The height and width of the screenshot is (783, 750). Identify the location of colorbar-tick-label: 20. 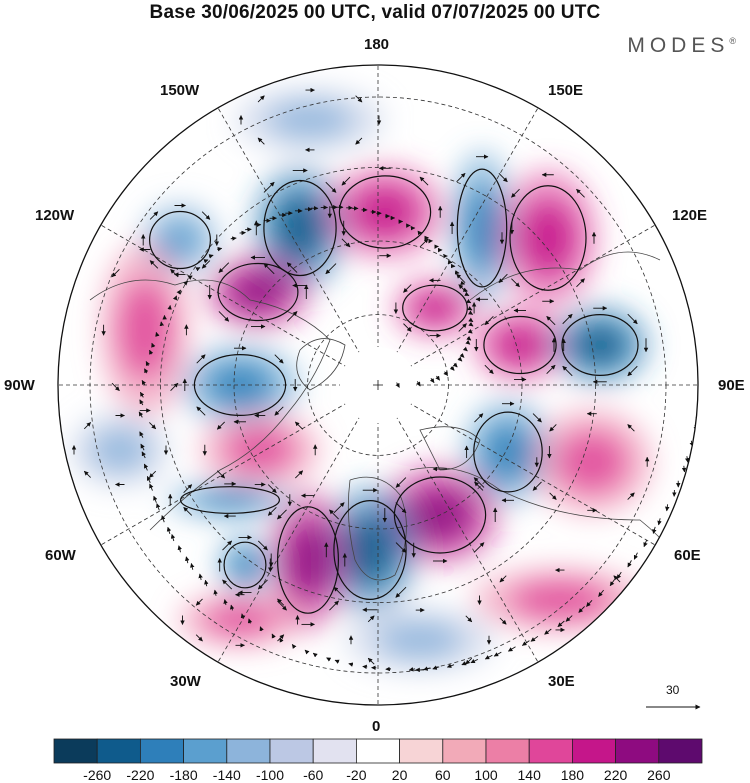
(399, 775).